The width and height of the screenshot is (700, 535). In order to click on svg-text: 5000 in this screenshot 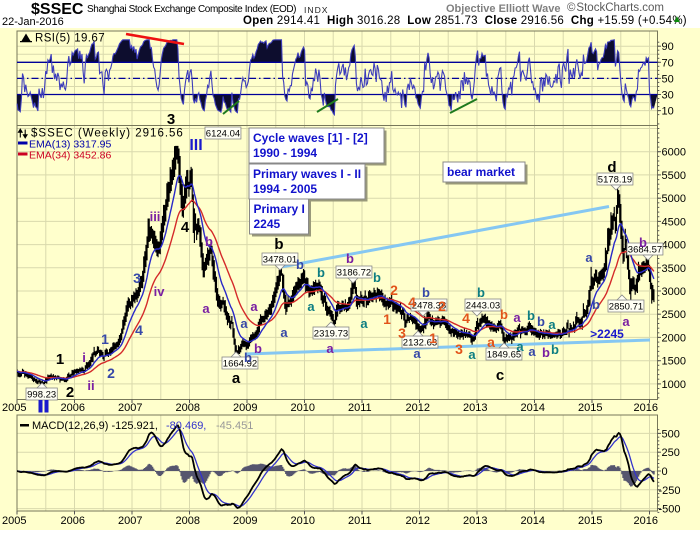, I will do `click(674, 199)`.